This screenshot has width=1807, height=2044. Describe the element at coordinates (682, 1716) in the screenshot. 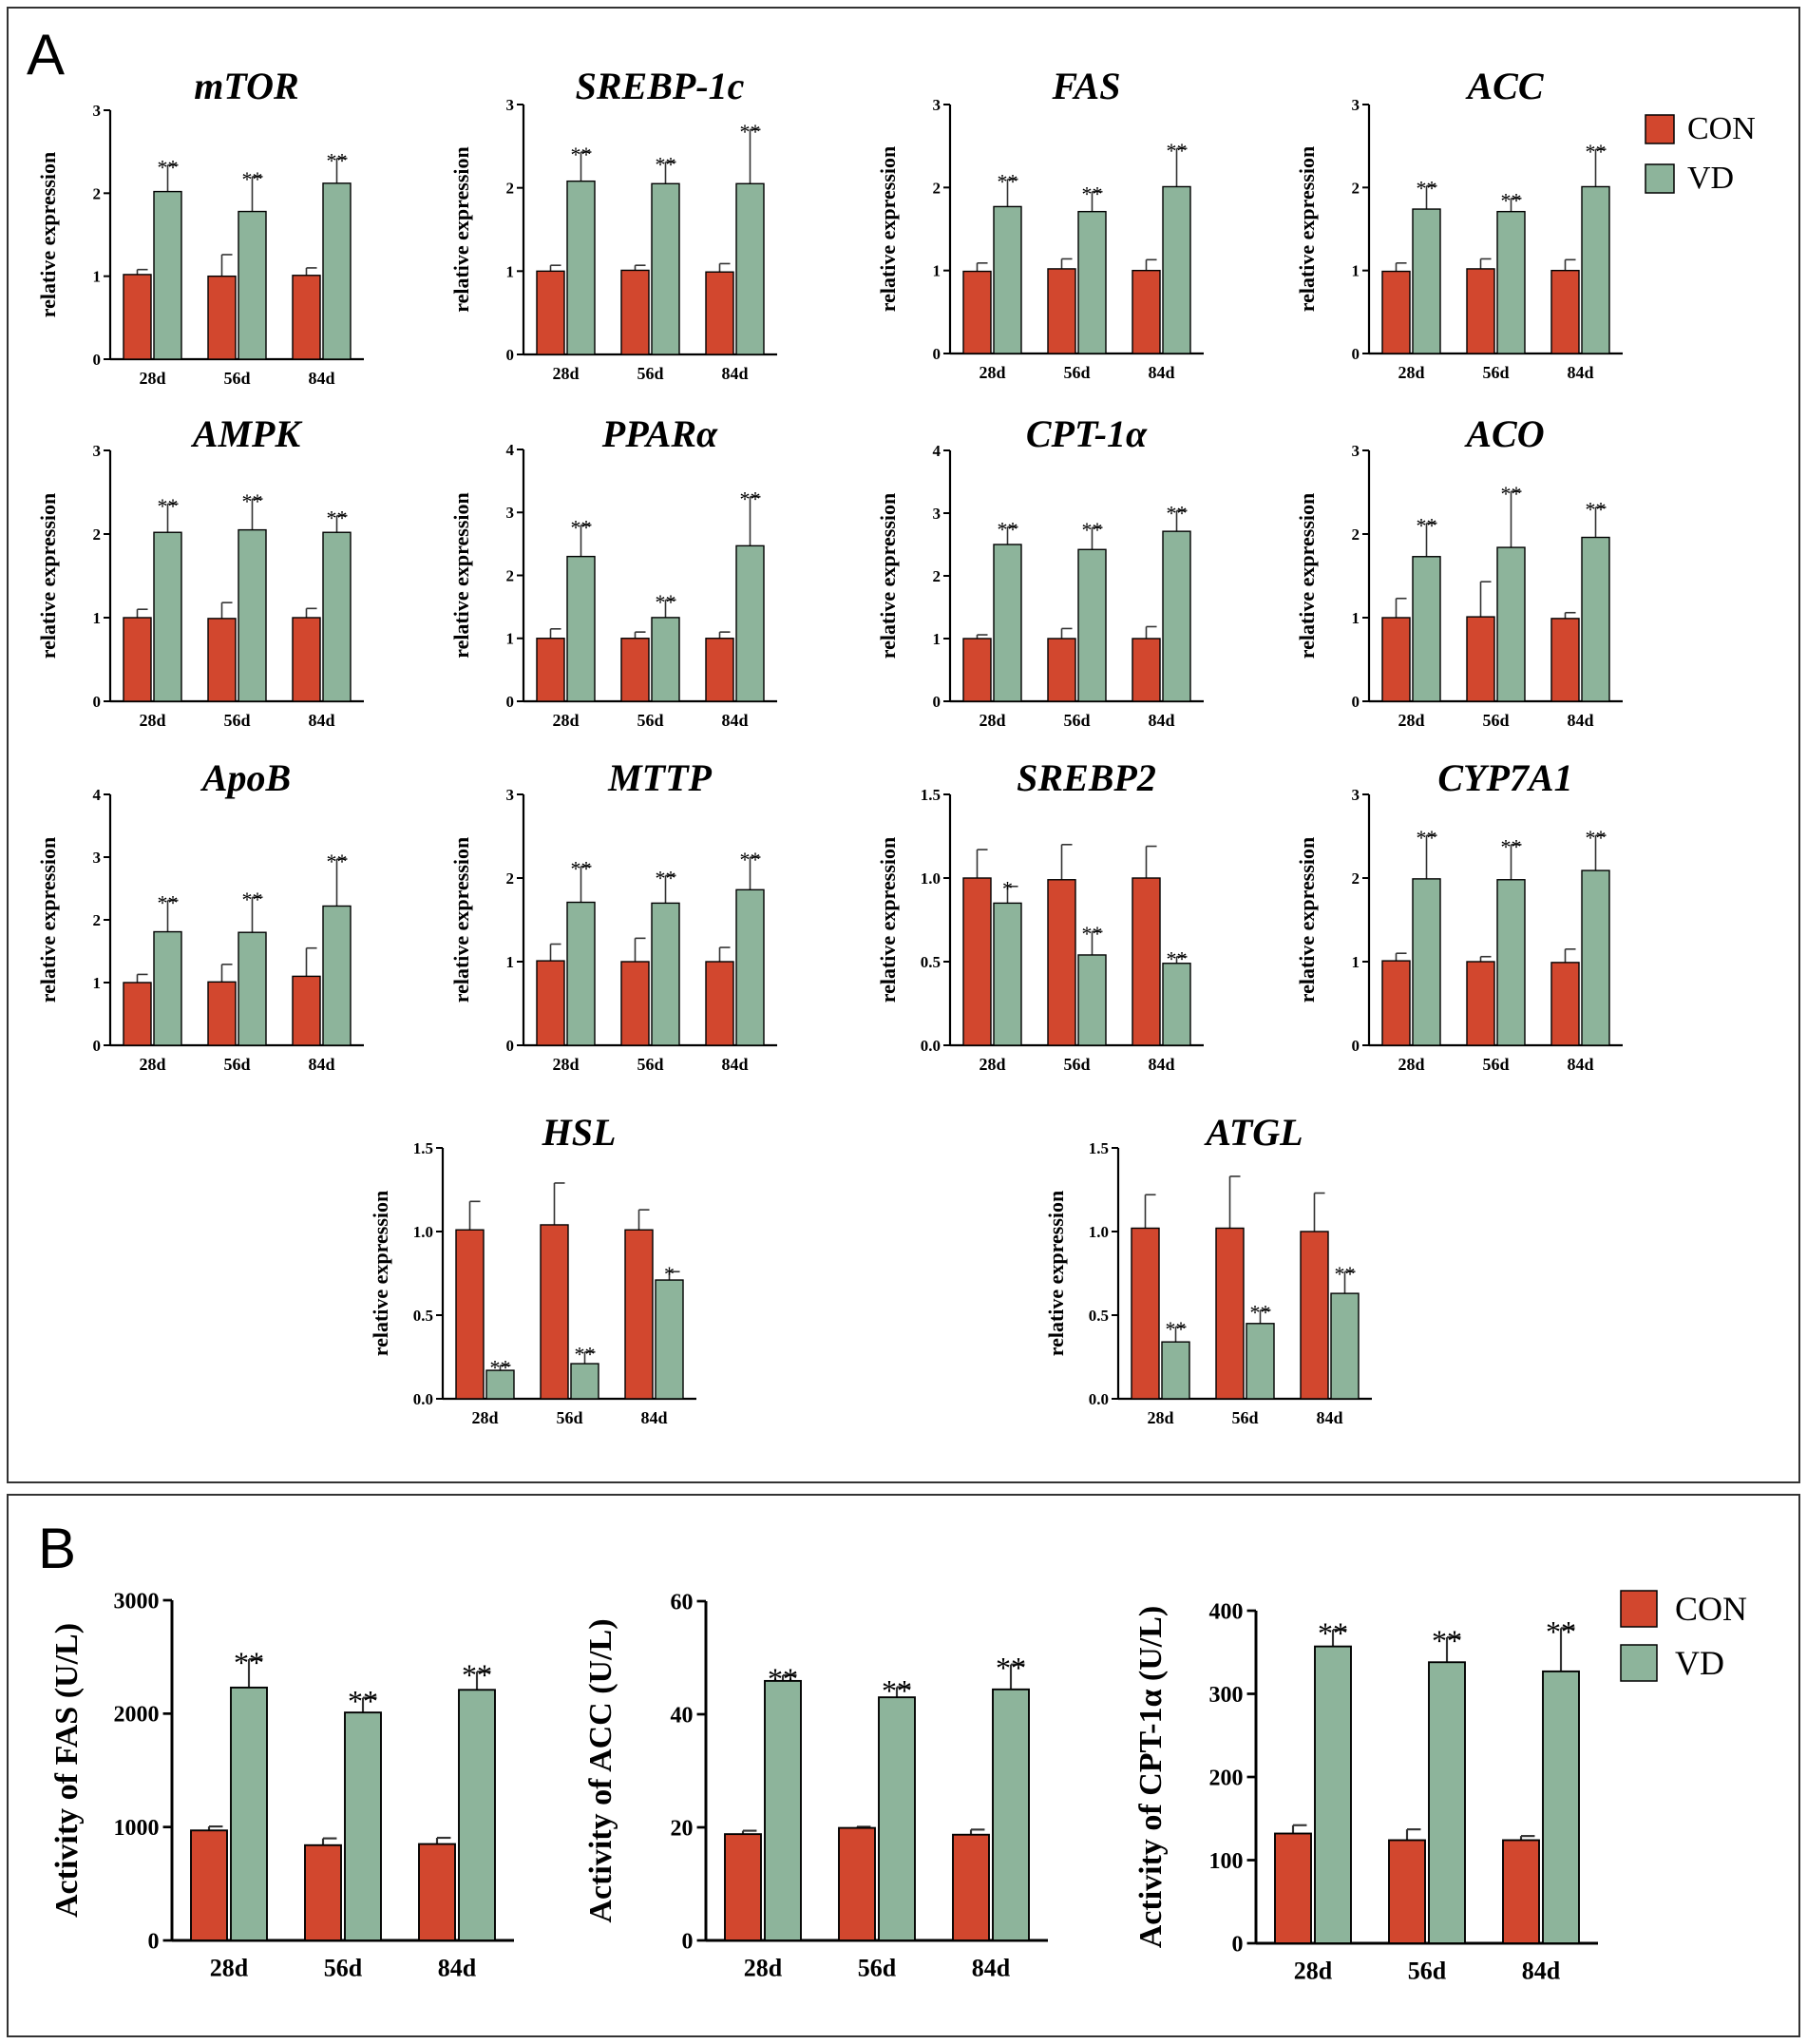

I see `y-tick-label: 40` at that location.